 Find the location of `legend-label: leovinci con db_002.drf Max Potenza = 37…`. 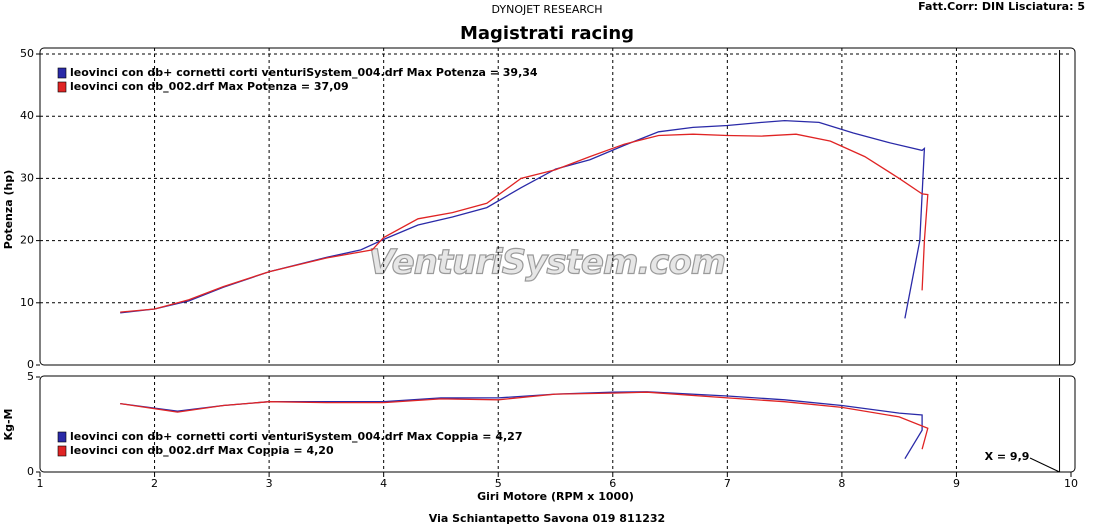

legend-label: leovinci con db_002.drf Max Potenza = 37… is located at coordinates (209, 86).